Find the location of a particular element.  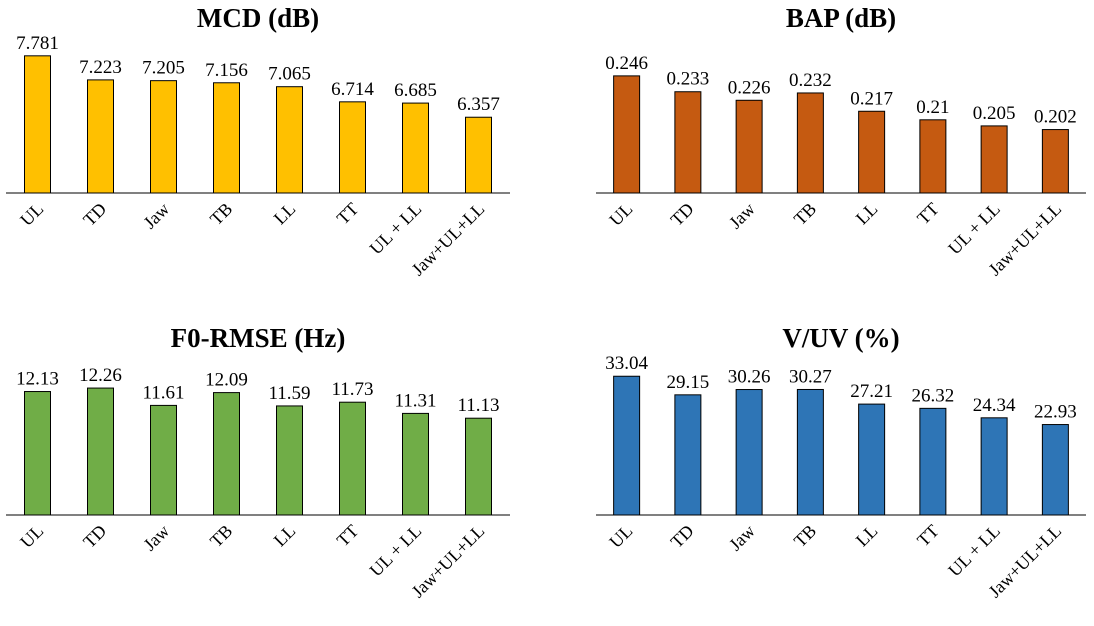

bap-bar-ll is located at coordinates (872, 152).